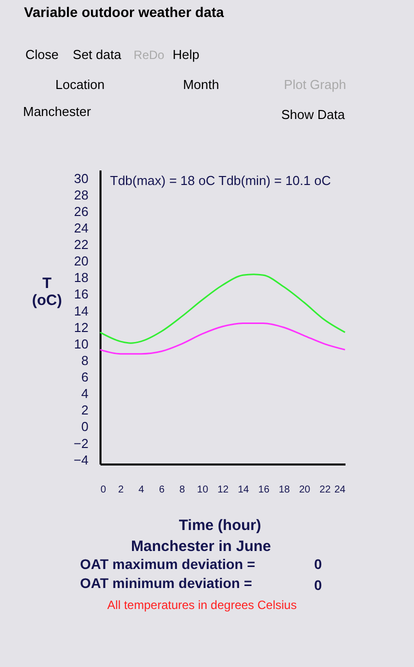  I want to click on y-tick-label: 10, so click(81, 344).